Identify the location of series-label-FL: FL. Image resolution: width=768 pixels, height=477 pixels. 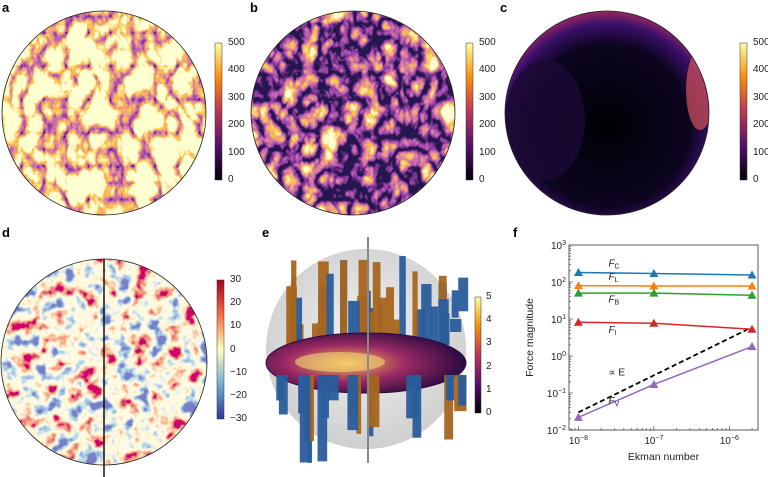
(613, 278).